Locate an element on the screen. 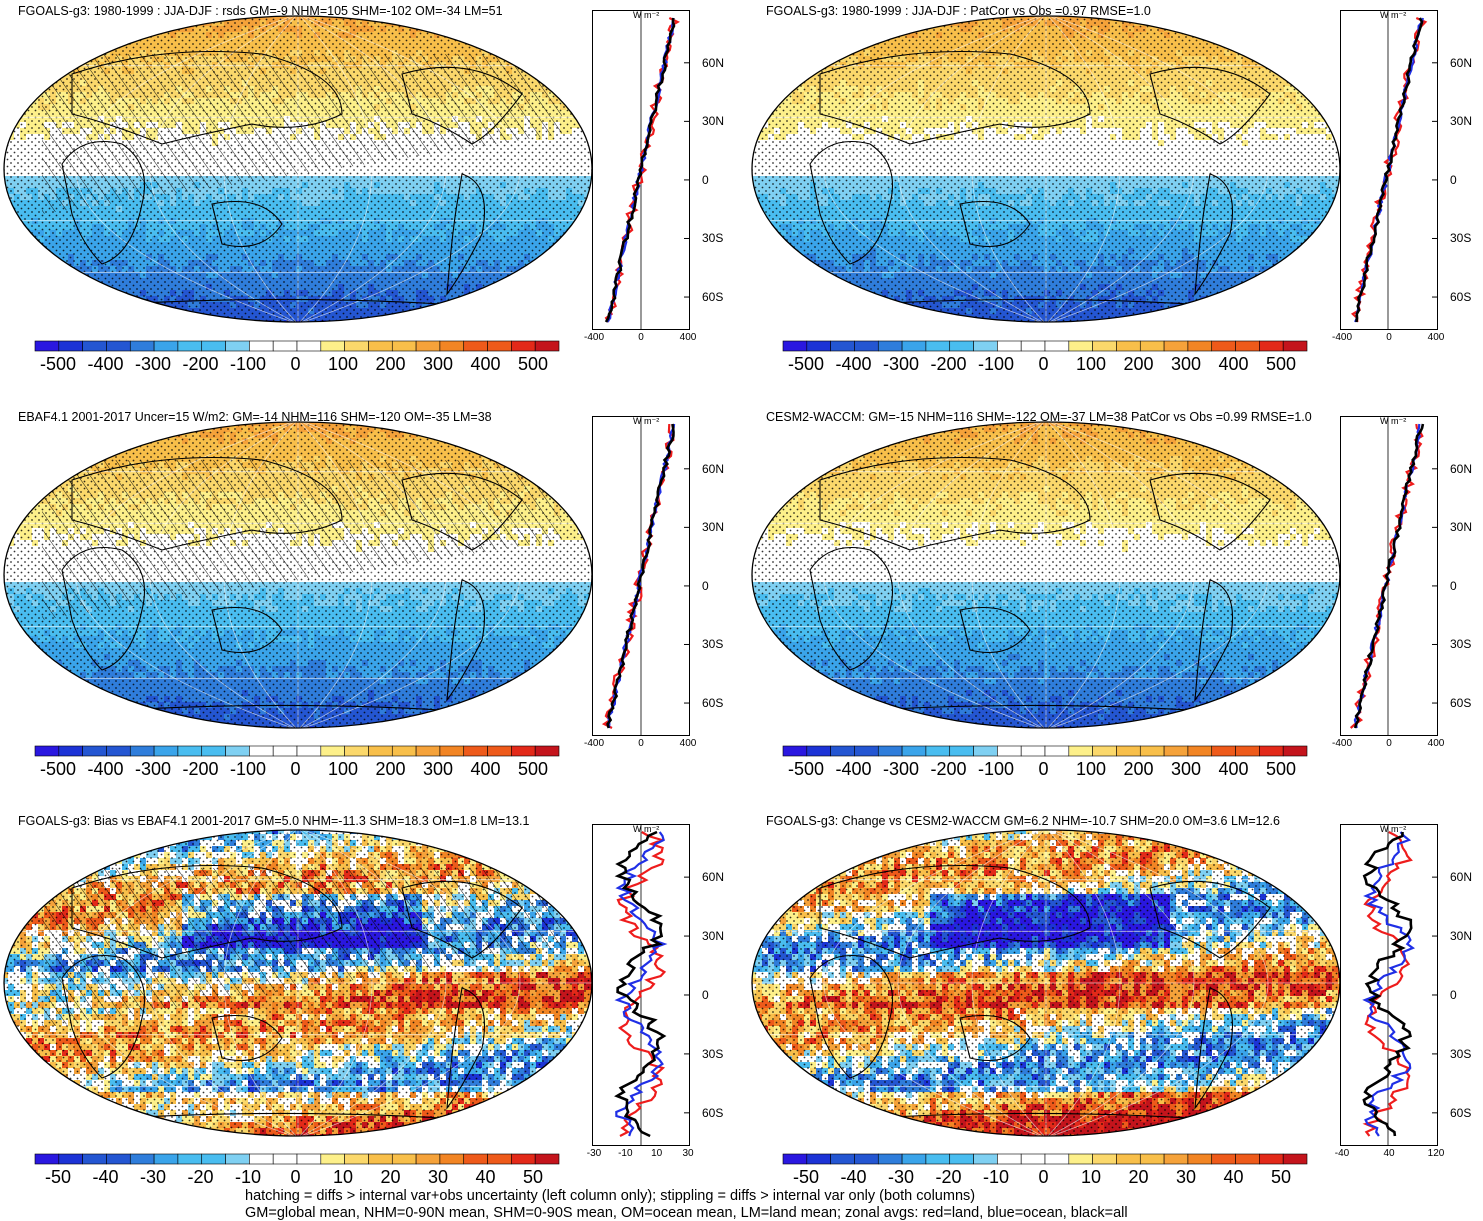  latitude-label: 0 is located at coordinates (705, 180).